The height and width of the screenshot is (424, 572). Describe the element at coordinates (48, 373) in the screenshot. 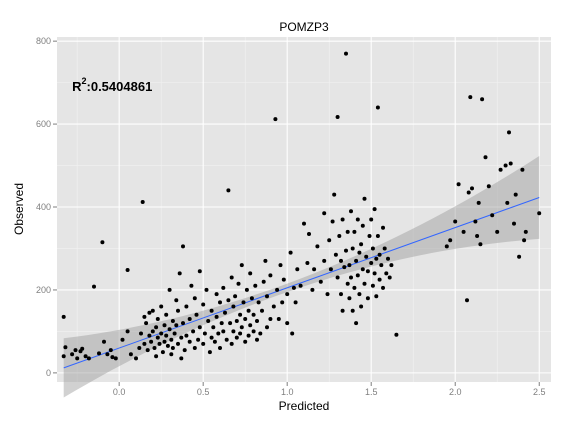

I see `y-tick-label: 0` at that location.